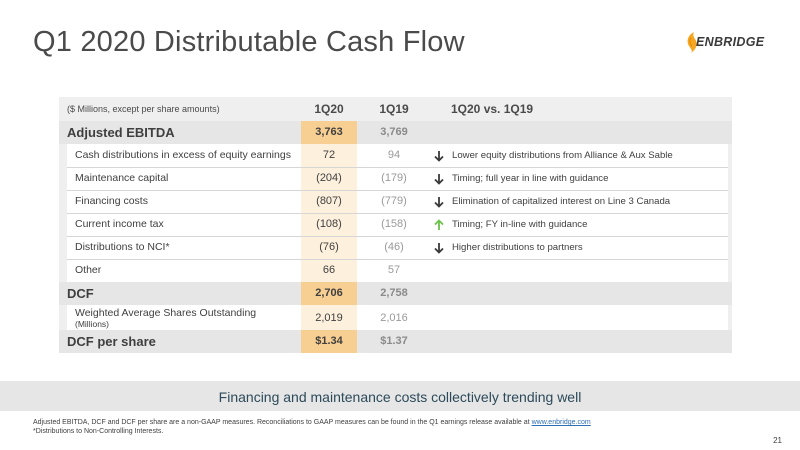 This screenshot has height=450, width=800. What do you see at coordinates (166, 313) in the screenshot?
I see `row-label: Weighted Average Shares Outstanding` at bounding box center [166, 313].